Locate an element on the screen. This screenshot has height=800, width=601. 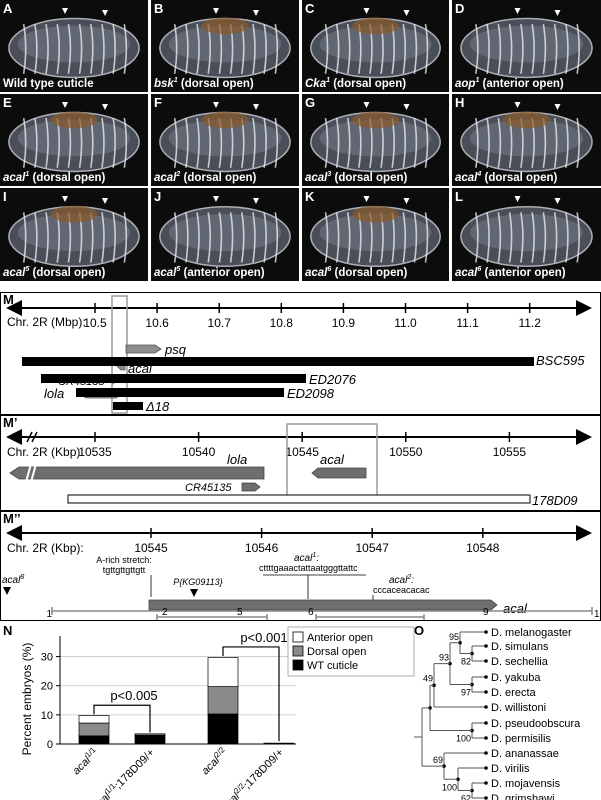
species-label: D. simulans is located at coordinates (520, 647).